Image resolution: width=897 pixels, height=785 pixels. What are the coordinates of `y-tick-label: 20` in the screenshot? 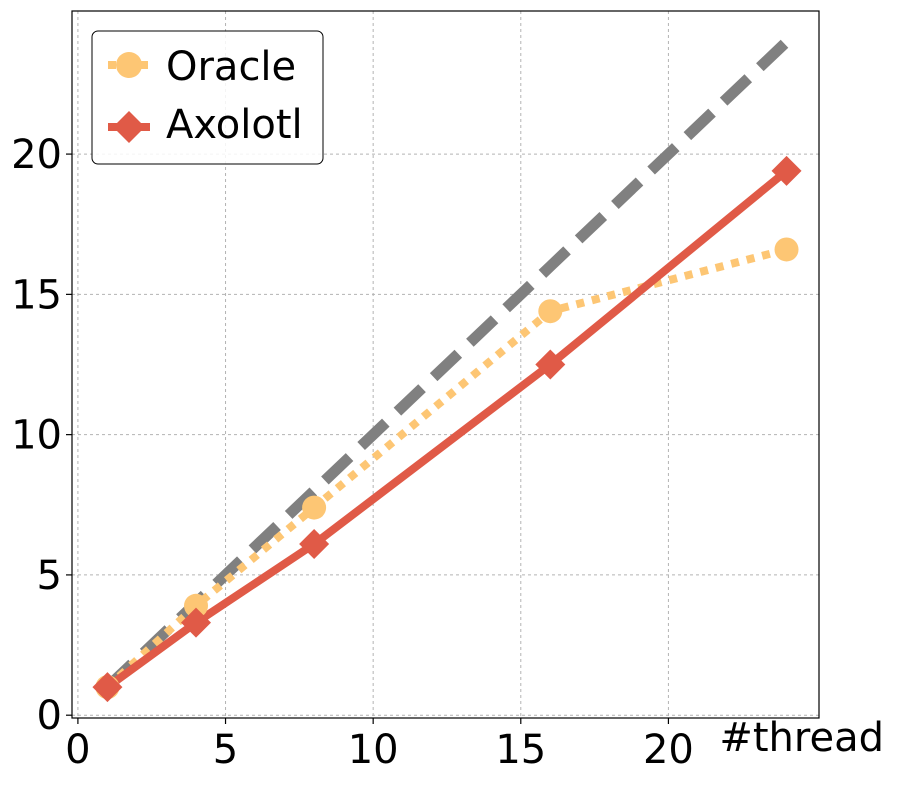 It's located at (36, 155).